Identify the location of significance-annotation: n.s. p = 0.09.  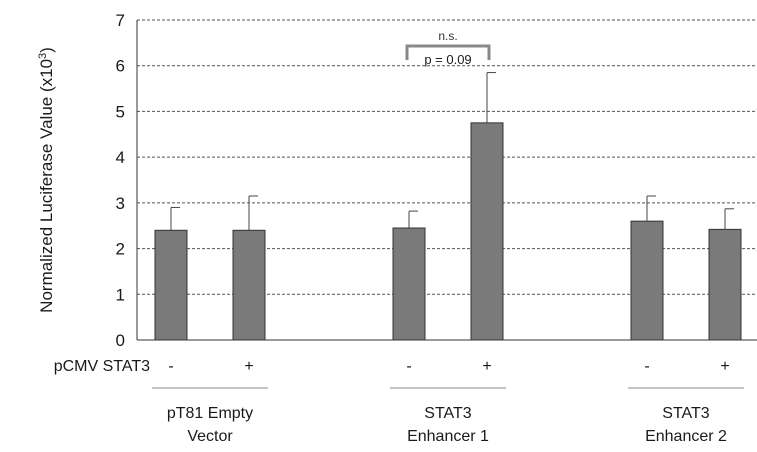
(448, 48).